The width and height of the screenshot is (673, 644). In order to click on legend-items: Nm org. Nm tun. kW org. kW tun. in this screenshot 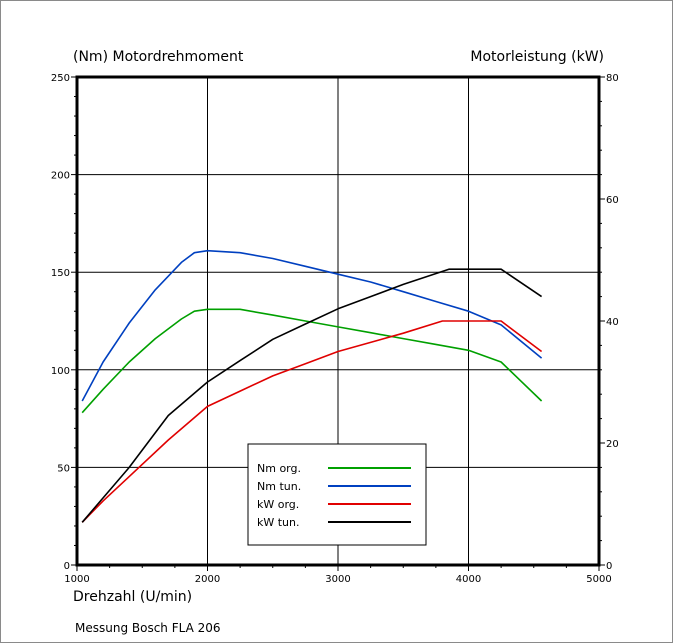, I will do `click(334, 495)`.